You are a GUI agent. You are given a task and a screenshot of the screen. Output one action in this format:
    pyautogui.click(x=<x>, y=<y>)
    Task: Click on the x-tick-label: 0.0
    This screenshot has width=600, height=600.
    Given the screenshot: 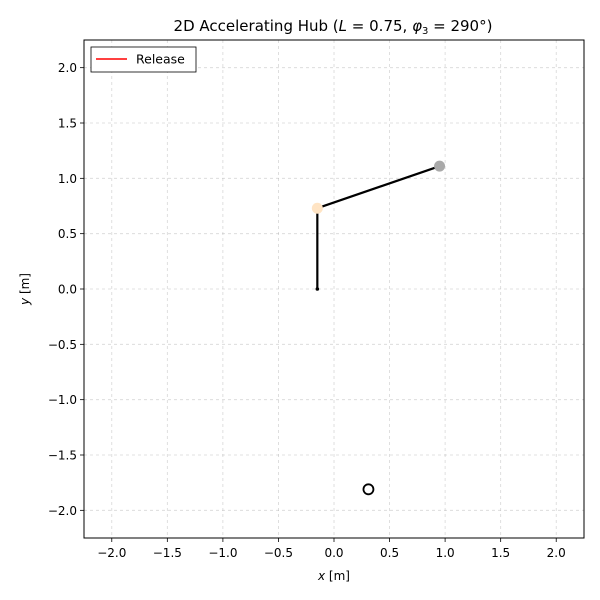 What is the action you would take?
    pyautogui.click(x=333, y=553)
    